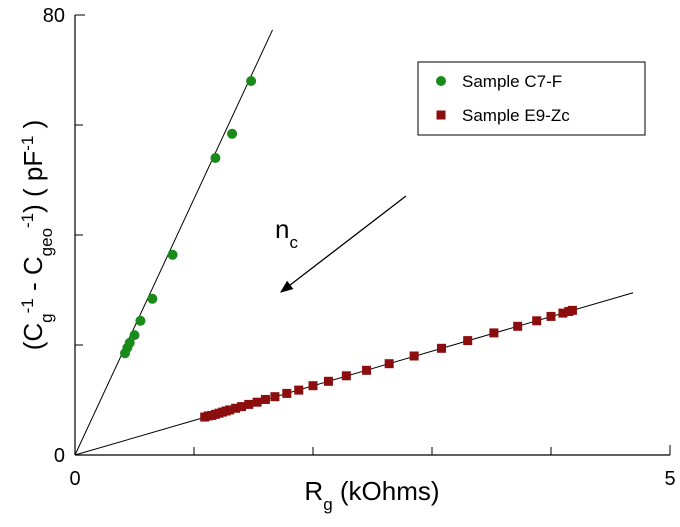  I want to click on x-tick-label: 0, so click(74, 479).